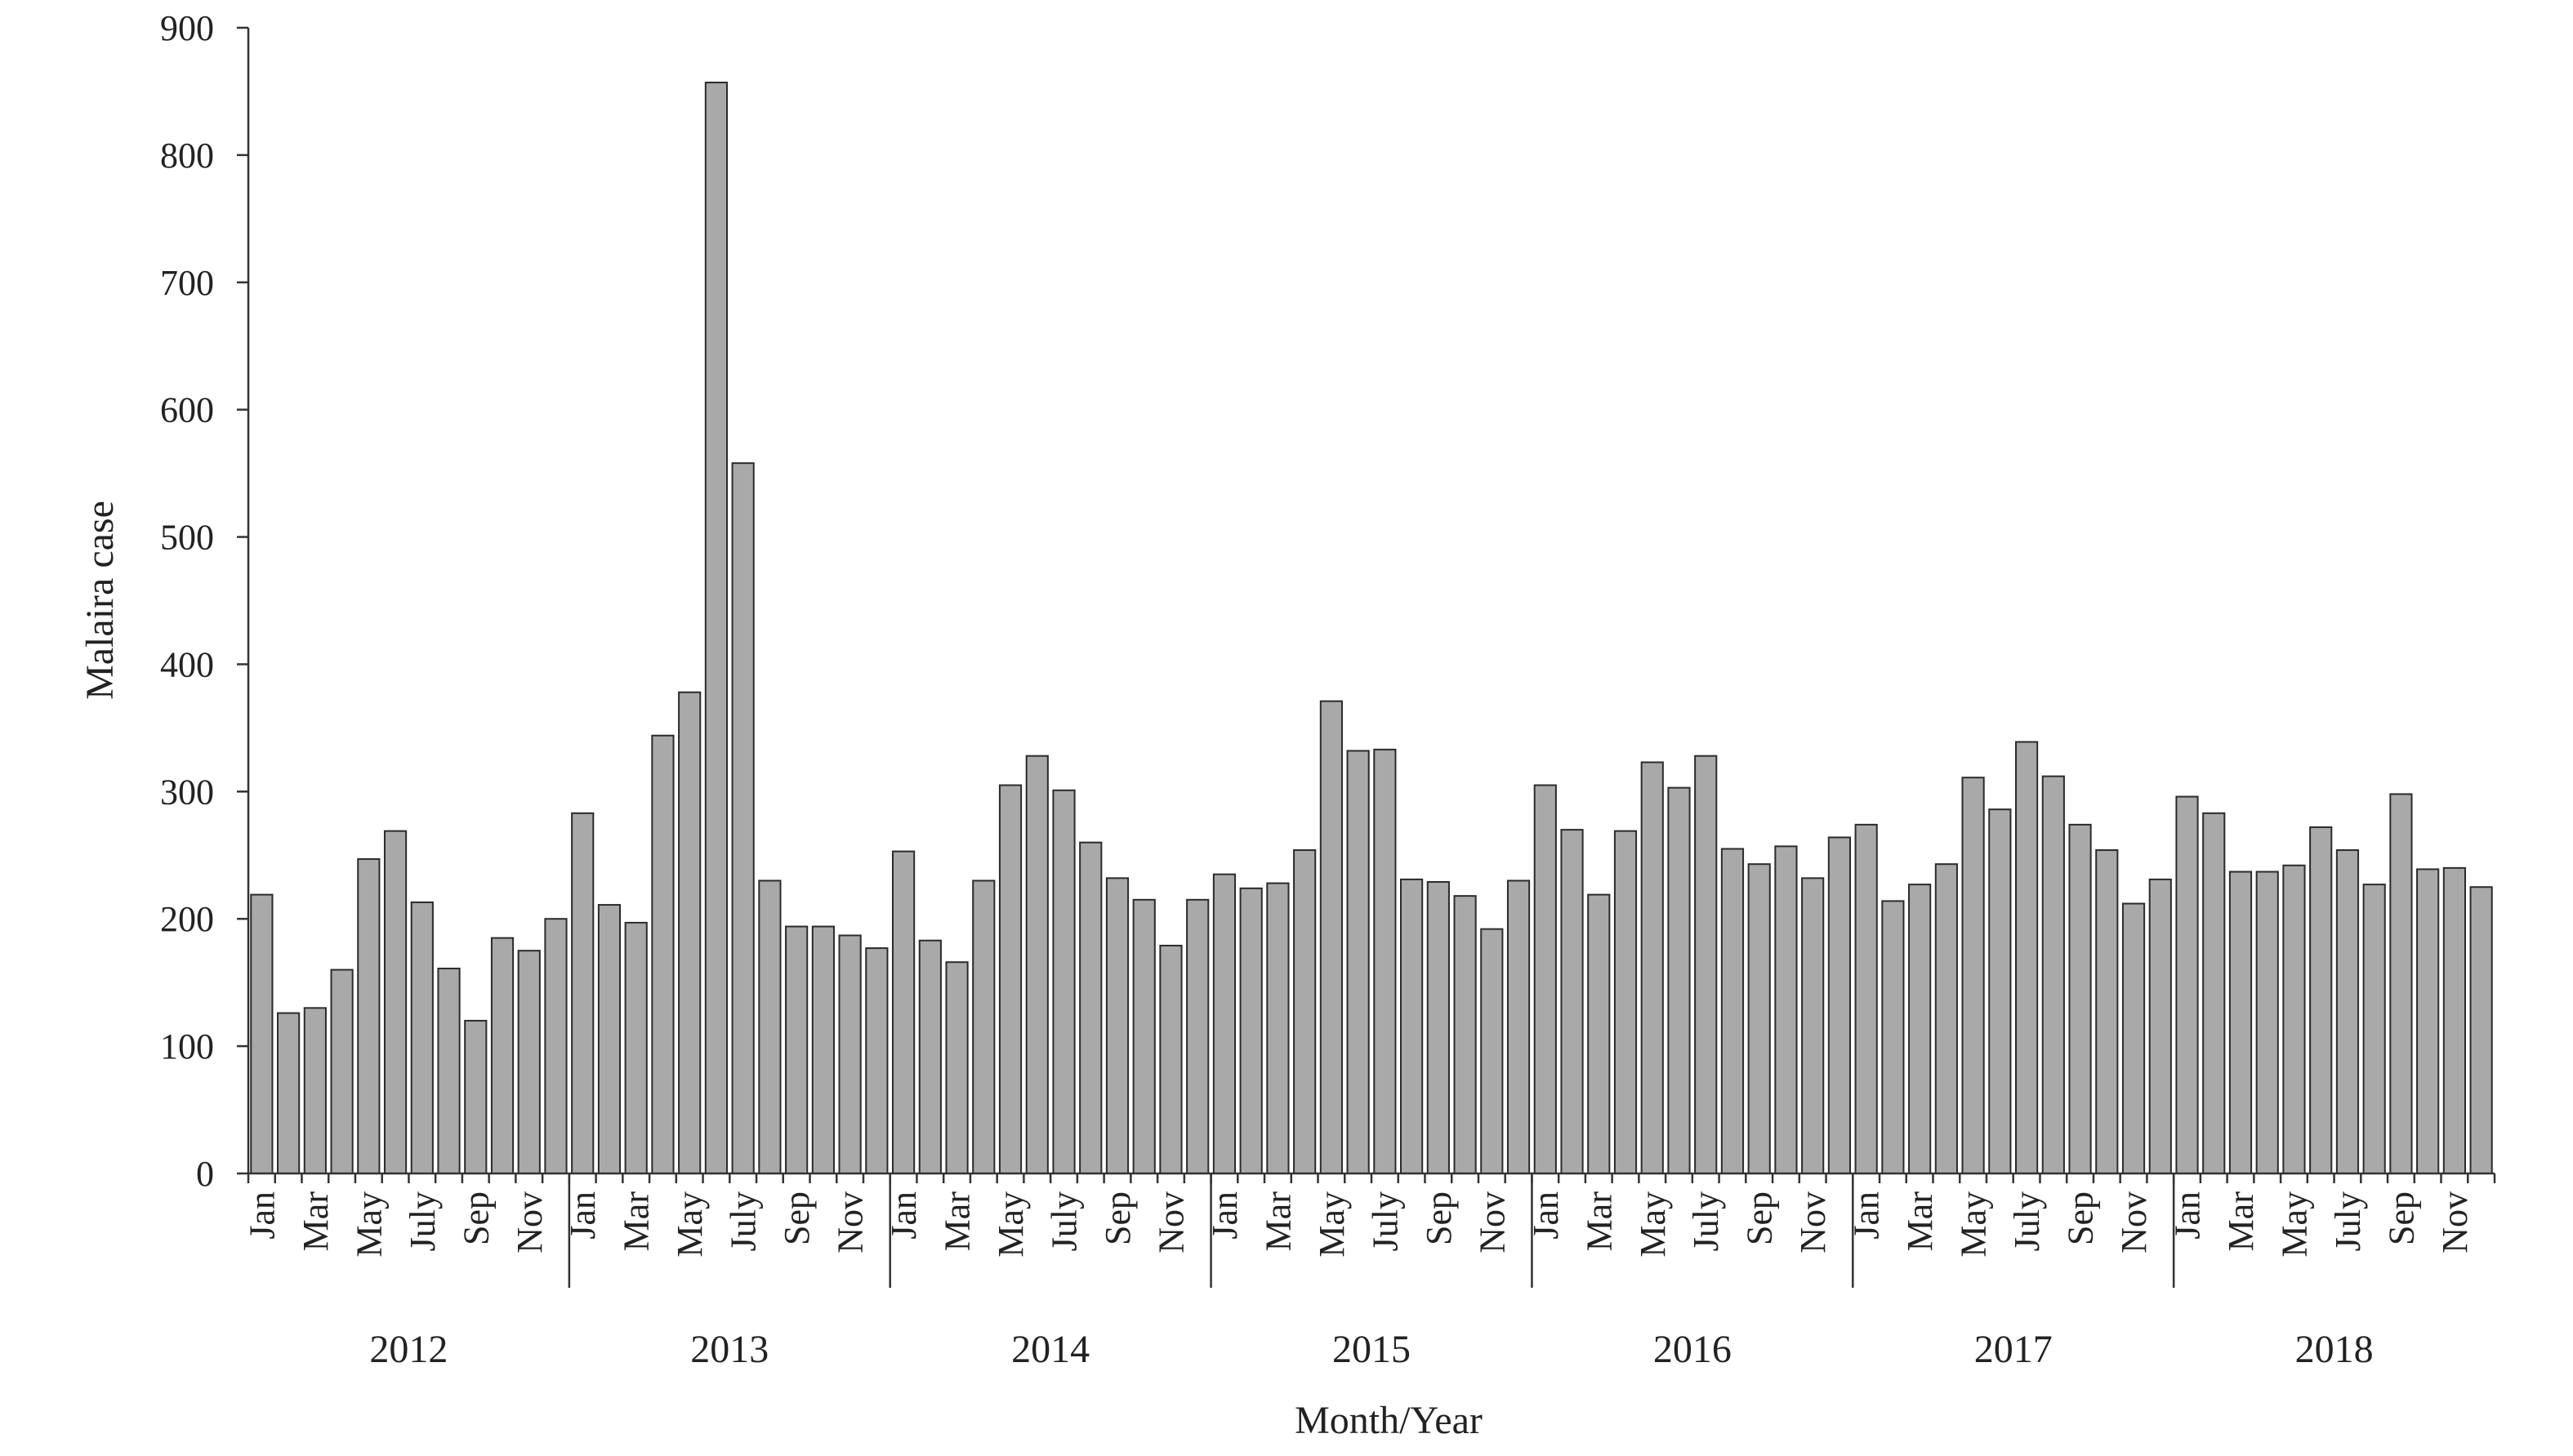  Describe the element at coordinates (1492, 1222) in the screenshot. I see `month-label-2015-nov: Nov` at that location.